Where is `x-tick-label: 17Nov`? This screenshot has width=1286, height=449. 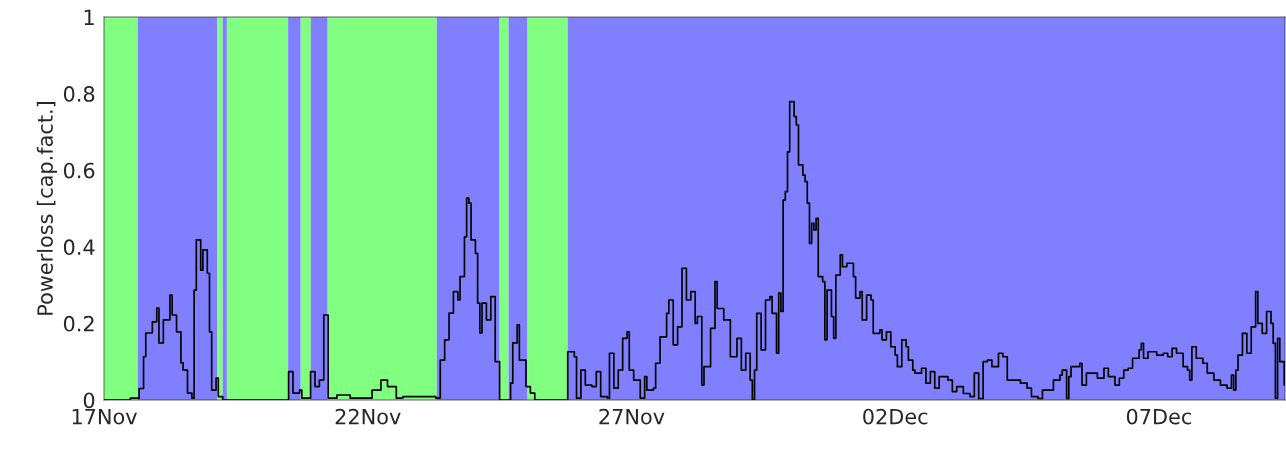
x-tick-label: 17Nov is located at coordinates (104, 416).